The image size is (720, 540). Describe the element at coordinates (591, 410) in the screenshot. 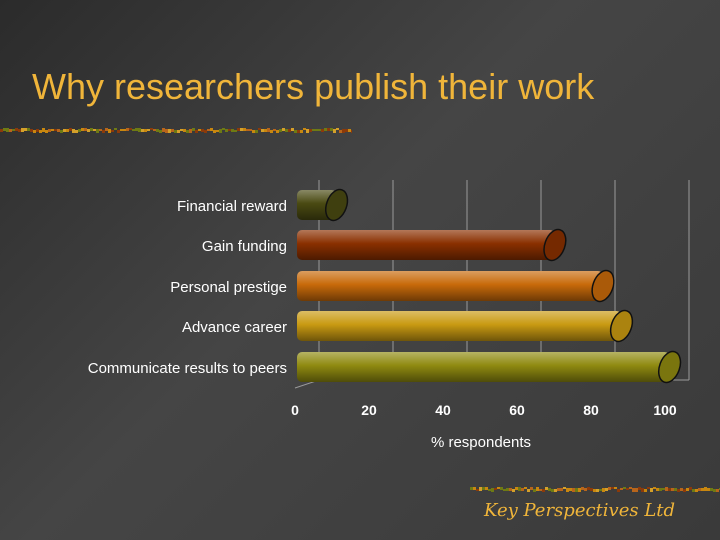

I see `x-tick-label: 80` at that location.